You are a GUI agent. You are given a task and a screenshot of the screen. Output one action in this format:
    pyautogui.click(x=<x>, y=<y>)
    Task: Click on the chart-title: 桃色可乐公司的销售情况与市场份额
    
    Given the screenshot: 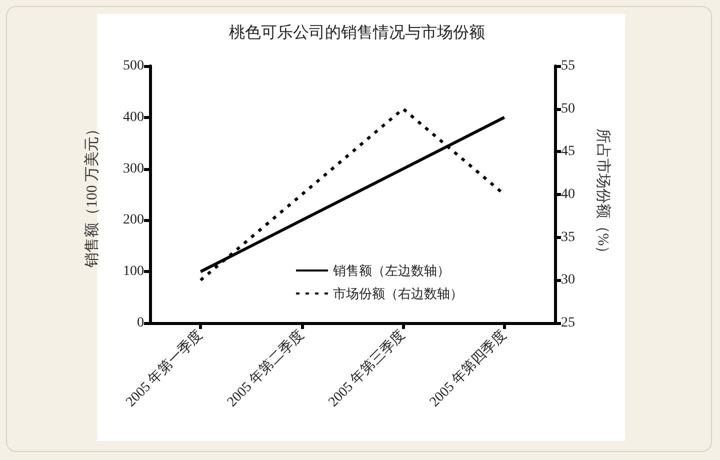 What is the action you would take?
    pyautogui.click(x=357, y=33)
    